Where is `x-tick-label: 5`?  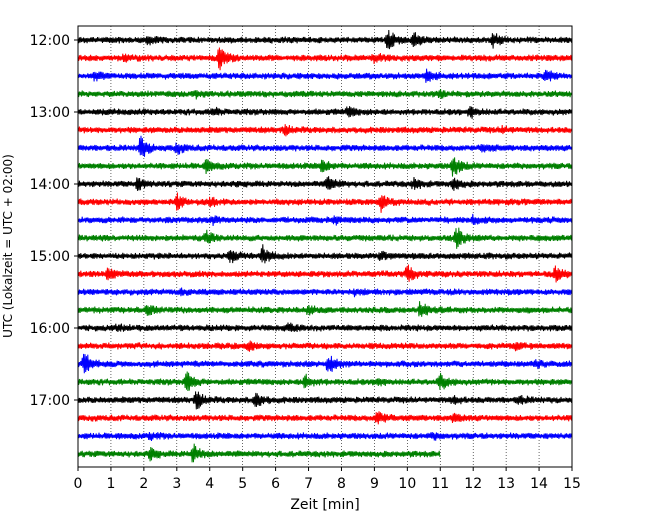 x-tick-label: 5 is located at coordinates (242, 484).